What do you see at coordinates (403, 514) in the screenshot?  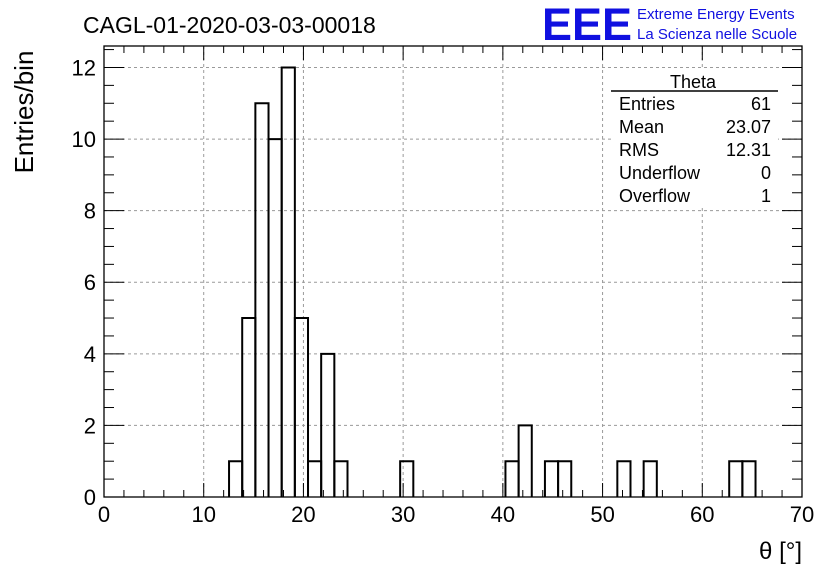 I see `x-tick-label: 30` at bounding box center [403, 514].